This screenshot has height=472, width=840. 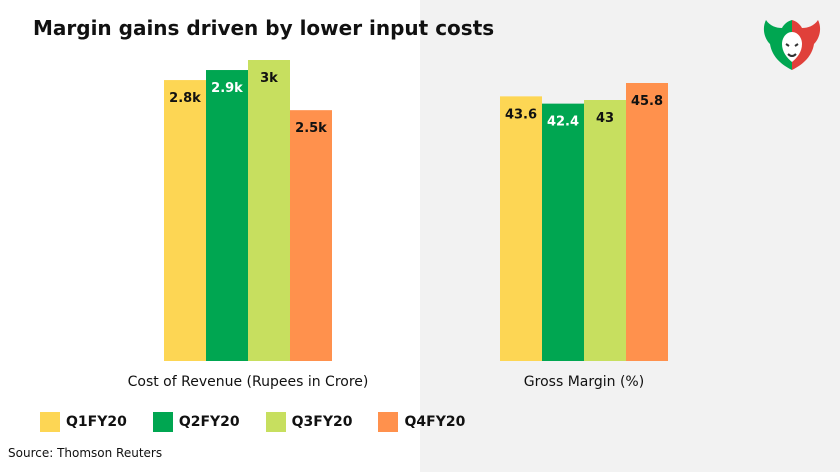 What do you see at coordinates (96, 422) in the screenshot?
I see `legend-label-q1: Q1FY20` at bounding box center [96, 422].